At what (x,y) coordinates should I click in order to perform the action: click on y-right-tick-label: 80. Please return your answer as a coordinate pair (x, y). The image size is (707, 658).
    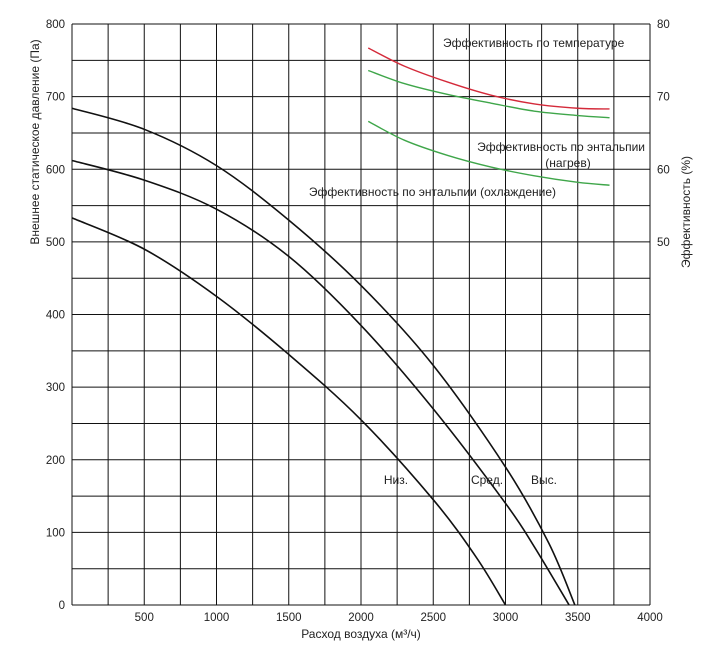
    Looking at the image, I should click on (663, 25).